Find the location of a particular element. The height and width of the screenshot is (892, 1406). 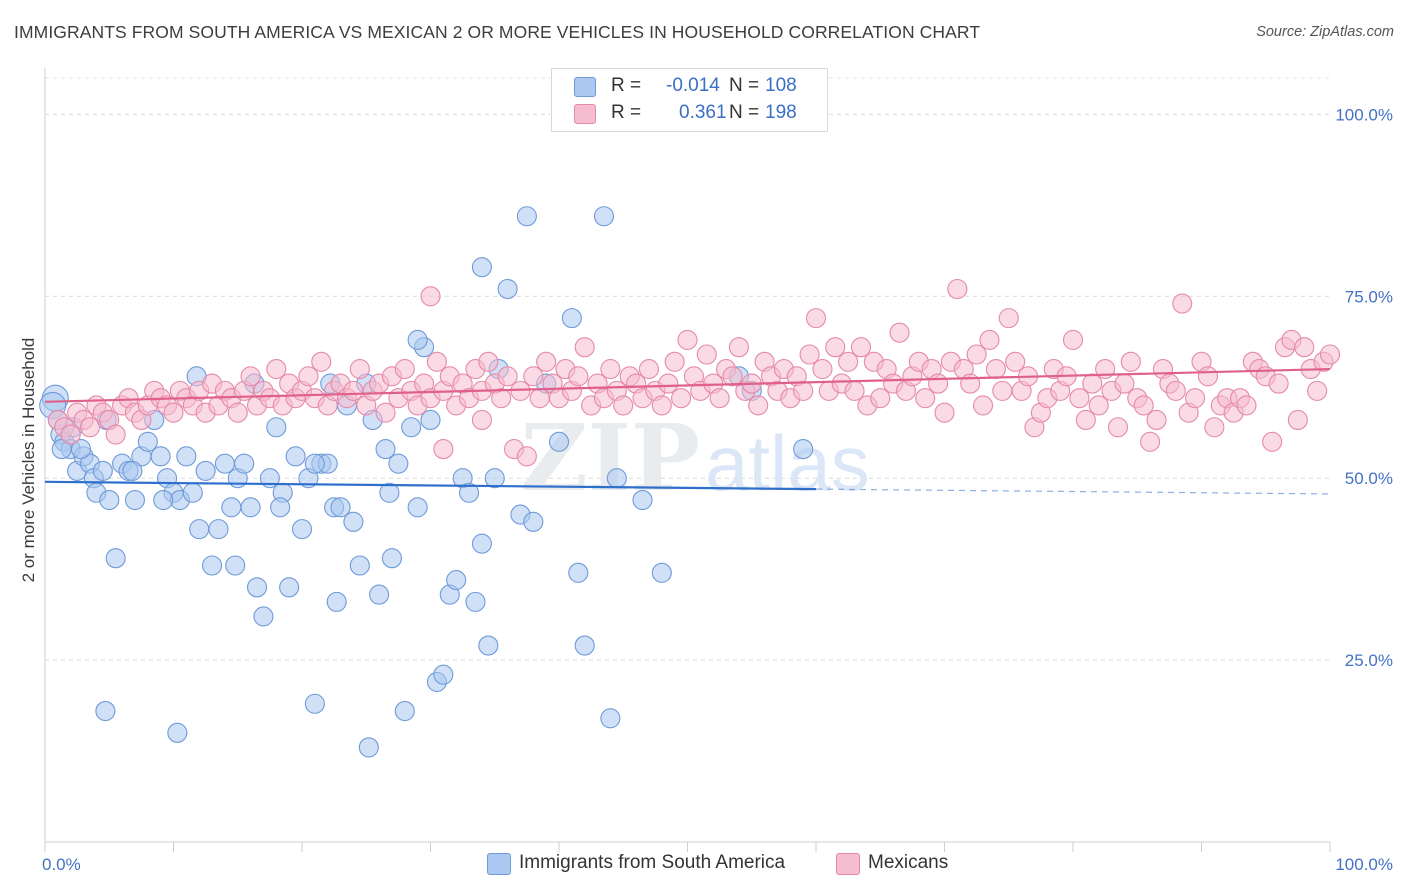

watermark-zip: ZIP is located at coordinates (610, 458).